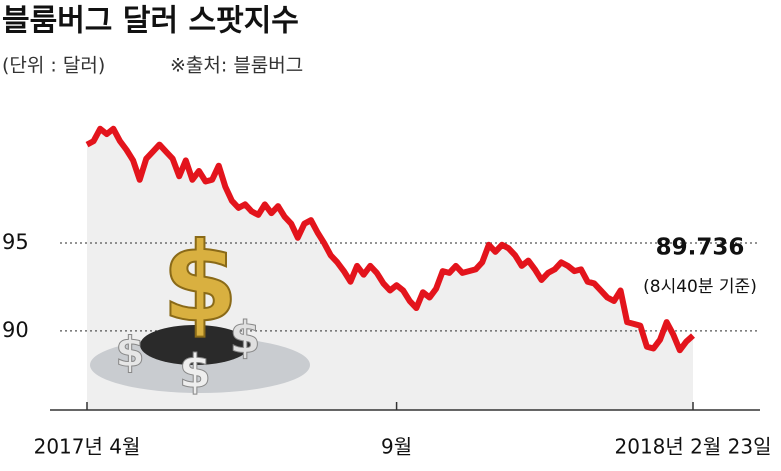 This screenshot has height=471, width=781. I want to click on annotation: (8시40분 기준), so click(700, 287).